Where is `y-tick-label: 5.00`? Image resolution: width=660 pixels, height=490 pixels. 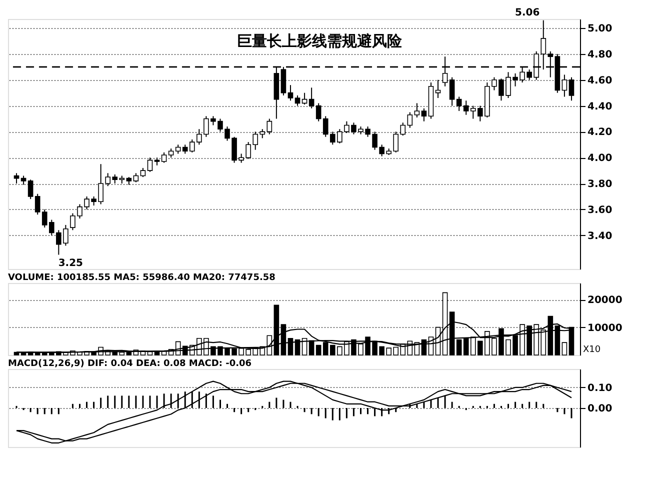
y-tick-label: 5.00 is located at coordinates (600, 29).